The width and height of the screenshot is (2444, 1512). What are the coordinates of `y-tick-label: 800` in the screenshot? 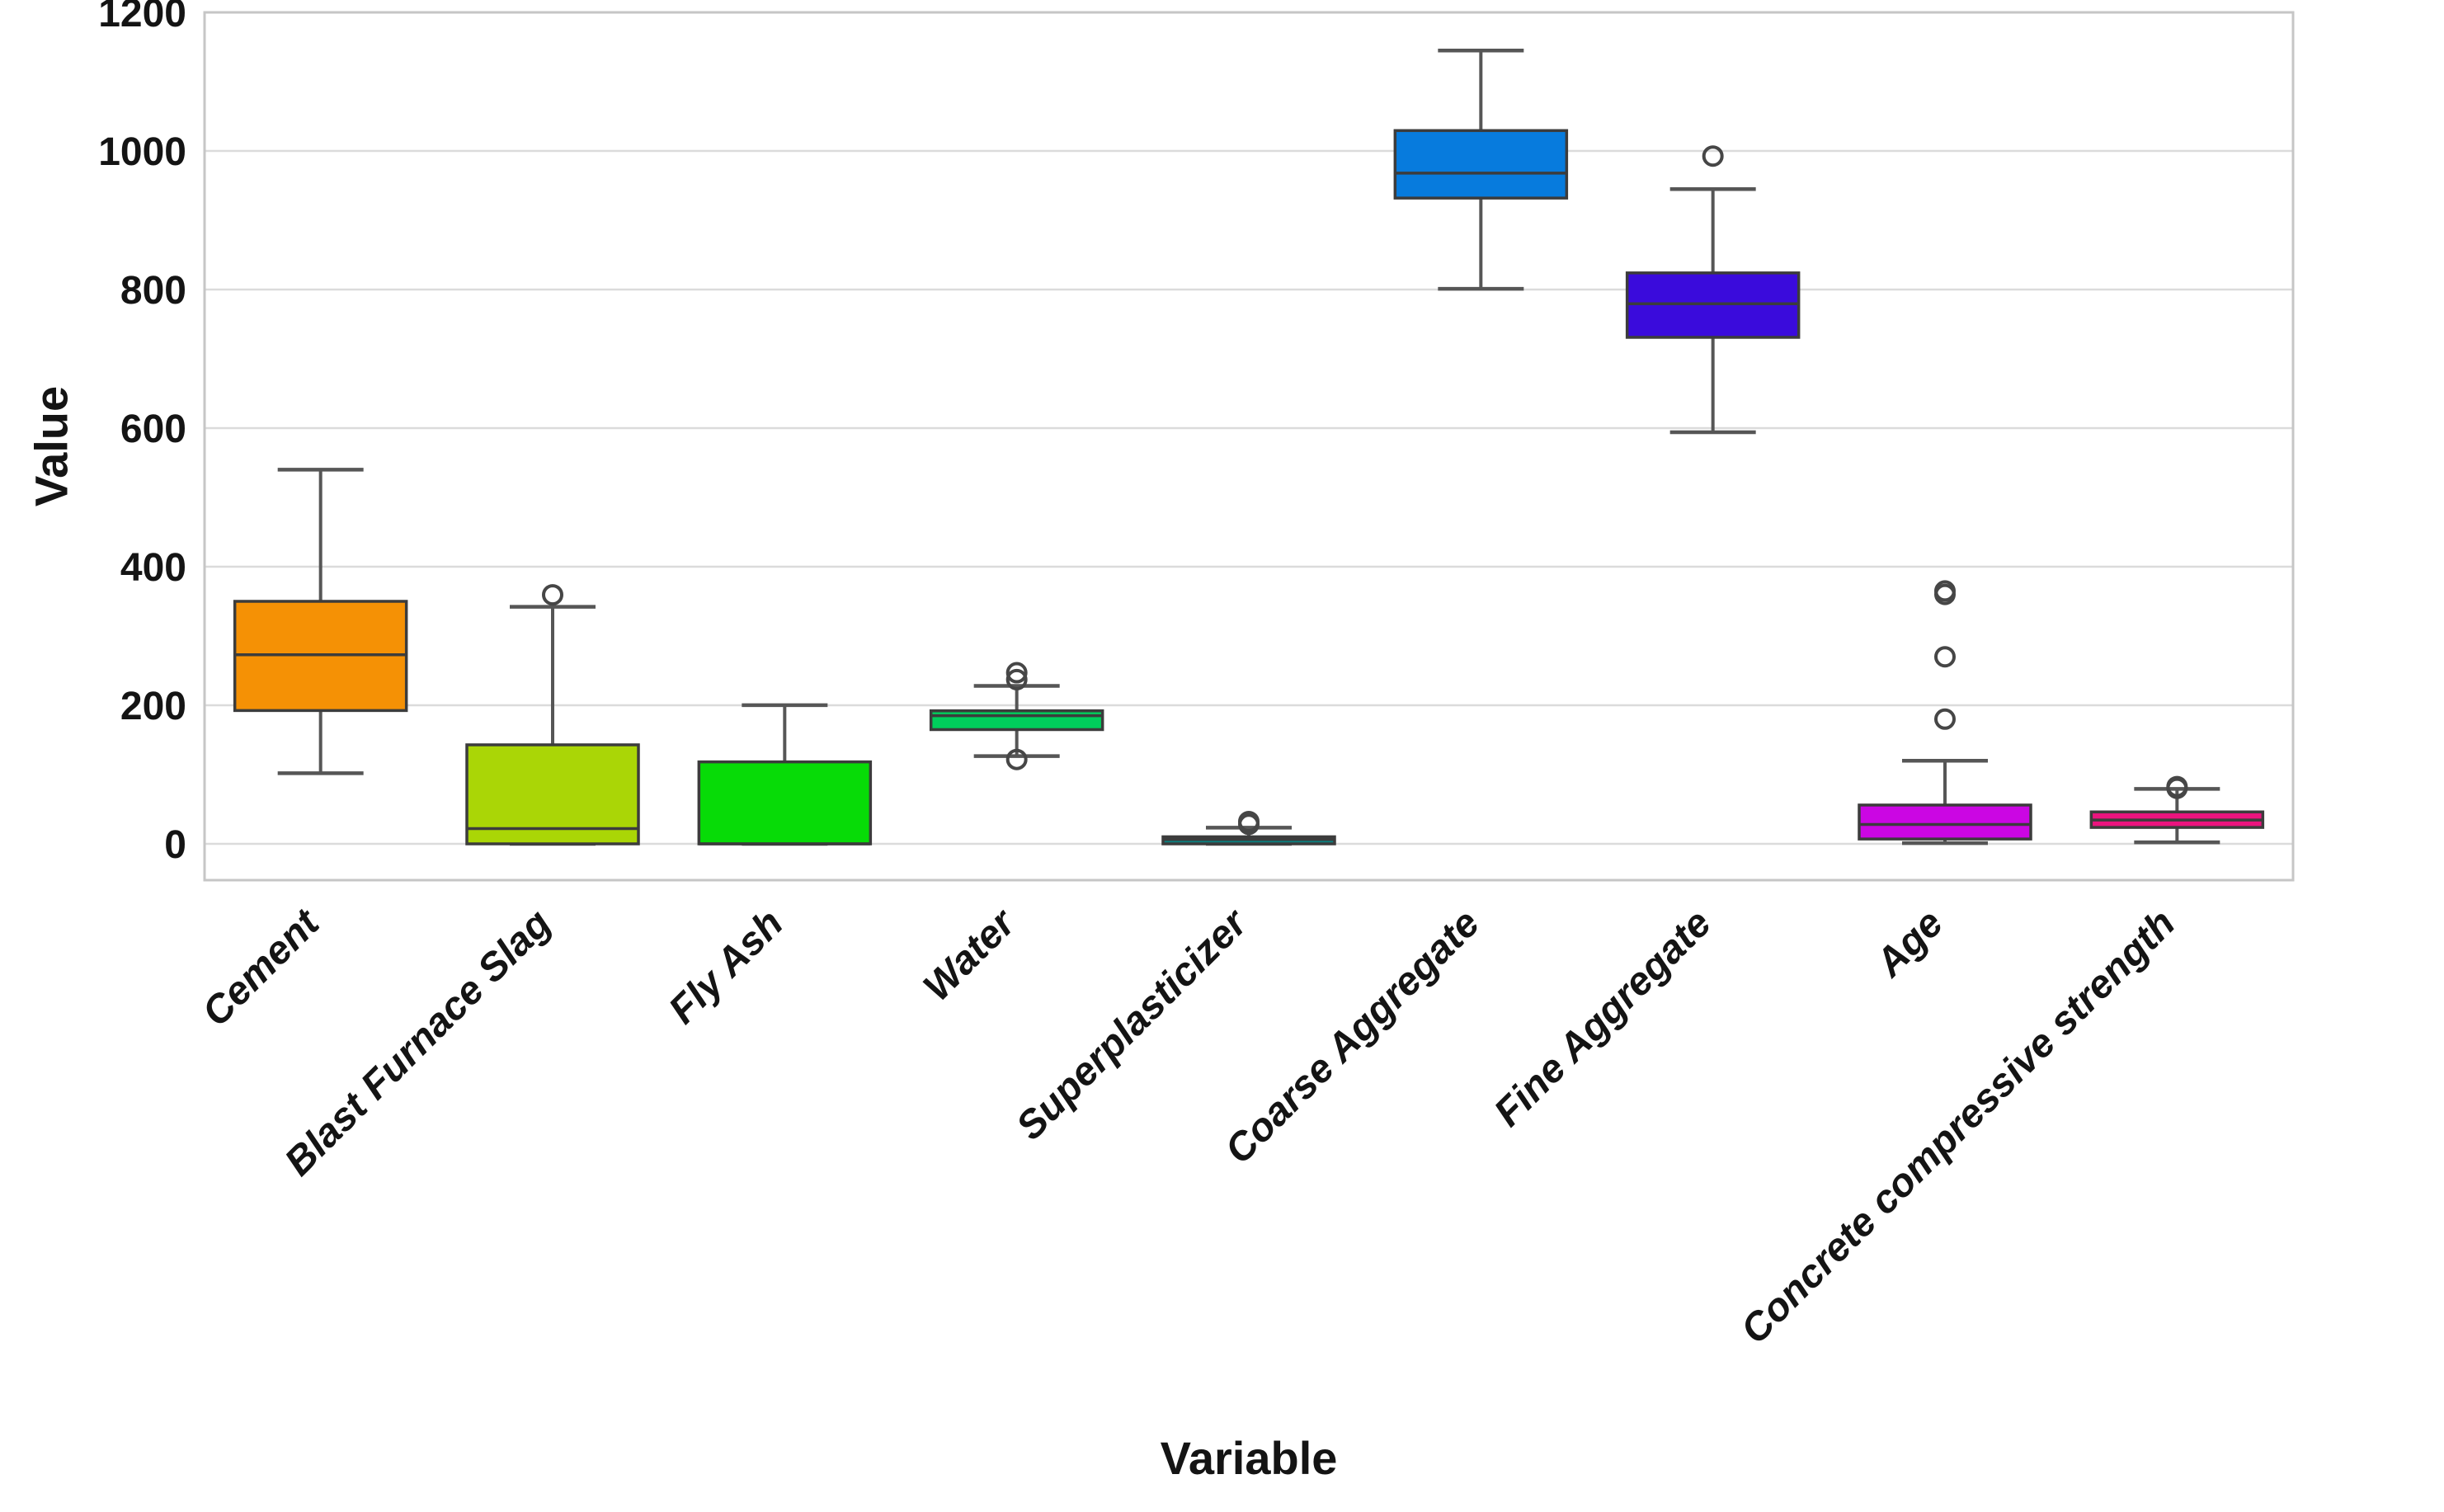 It's located at (153, 291).